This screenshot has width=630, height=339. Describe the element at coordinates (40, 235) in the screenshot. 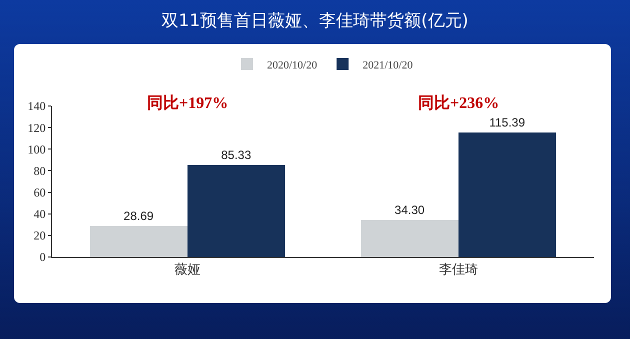

I see `y-tick-label: 20` at that location.